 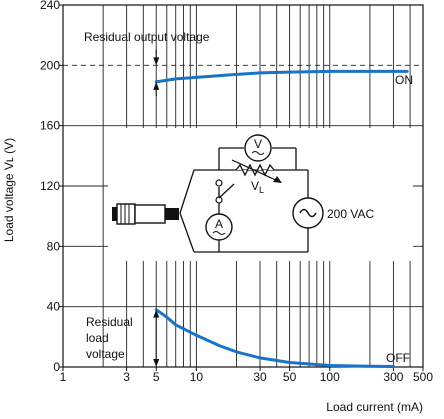 What do you see at coordinates (226, 191) in the screenshot?
I see `switch-blade` at bounding box center [226, 191].